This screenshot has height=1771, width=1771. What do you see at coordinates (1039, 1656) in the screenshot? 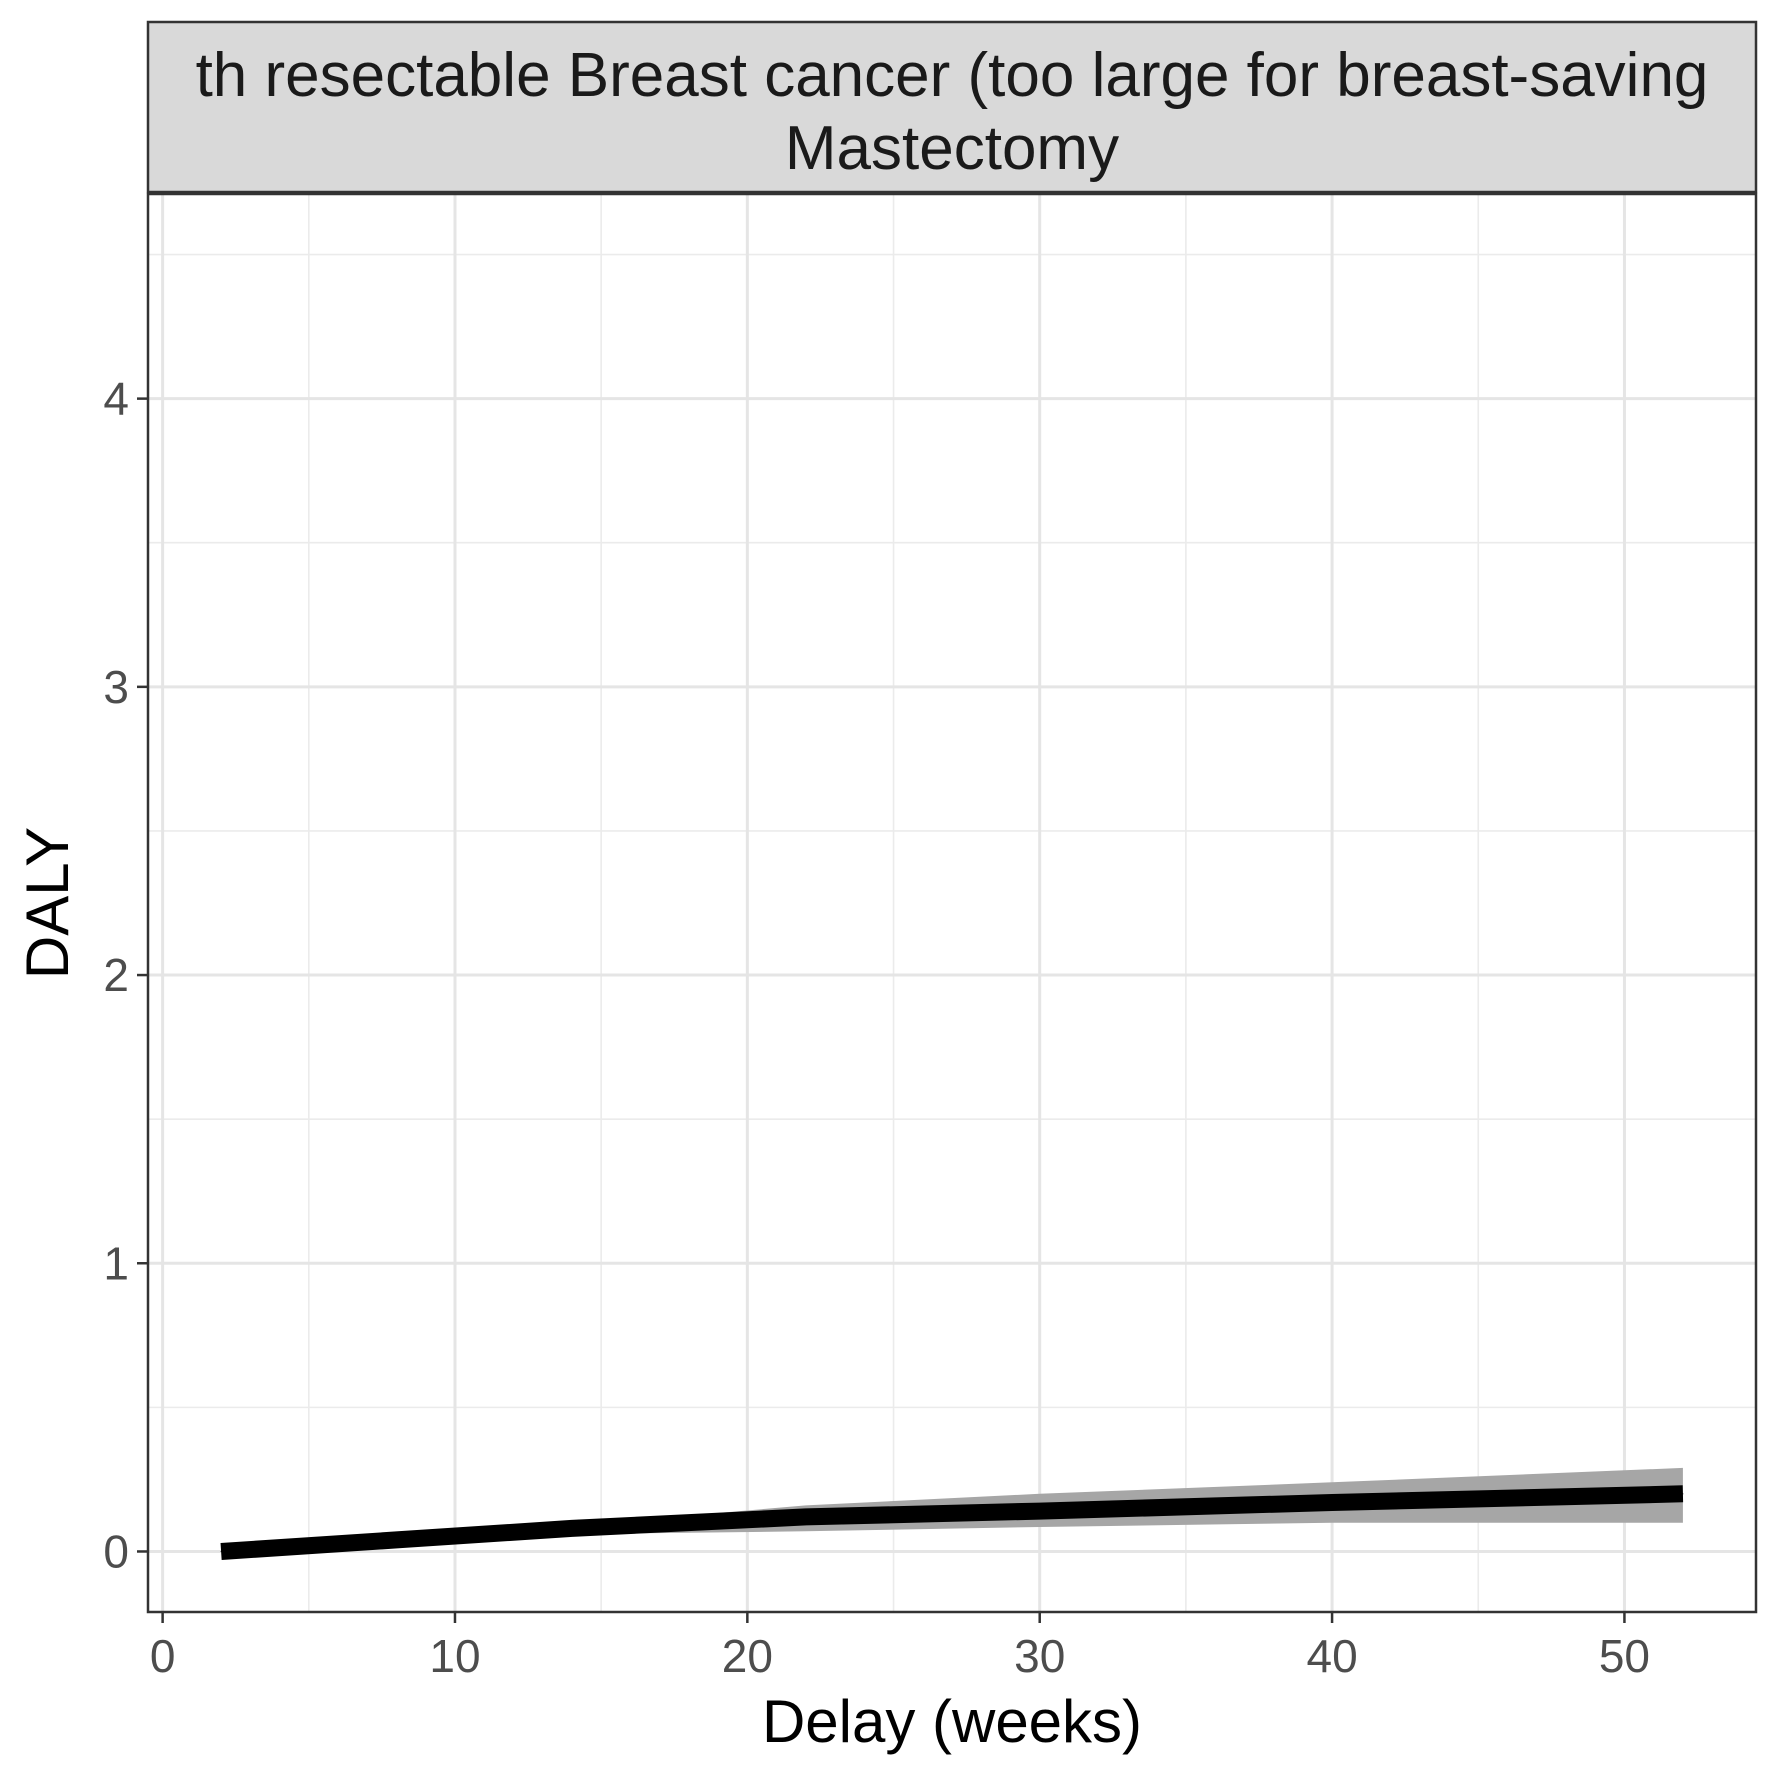
I see `x-tick-label: 30` at bounding box center [1039, 1656].